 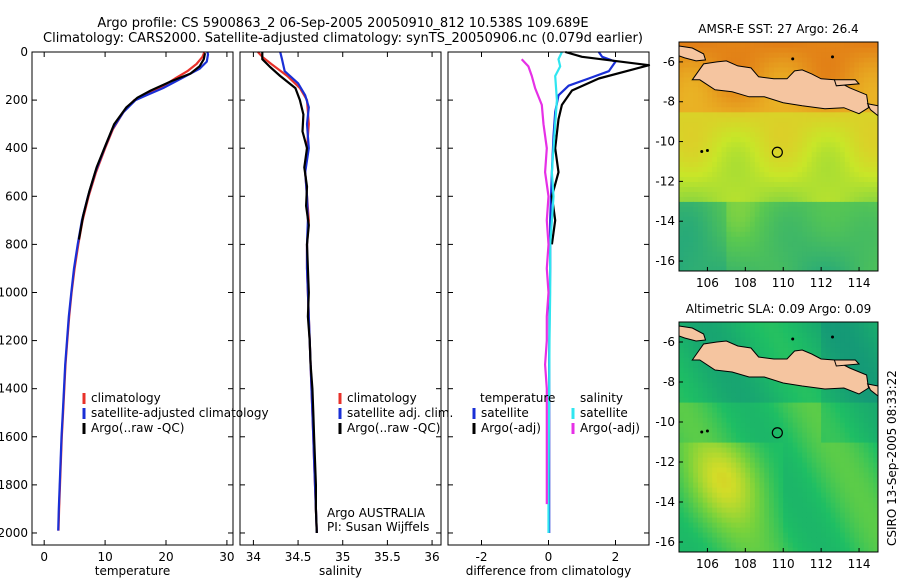 What do you see at coordinates (616, 557) in the screenshot?
I see `x-tick-label: 2` at bounding box center [616, 557].